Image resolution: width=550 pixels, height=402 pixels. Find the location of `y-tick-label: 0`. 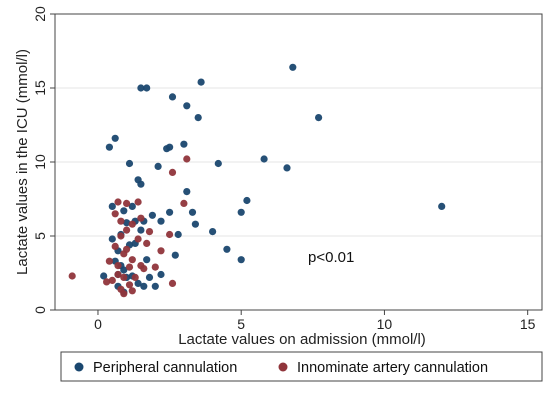

y-tick-label: 0 is located at coordinates (40, 310).